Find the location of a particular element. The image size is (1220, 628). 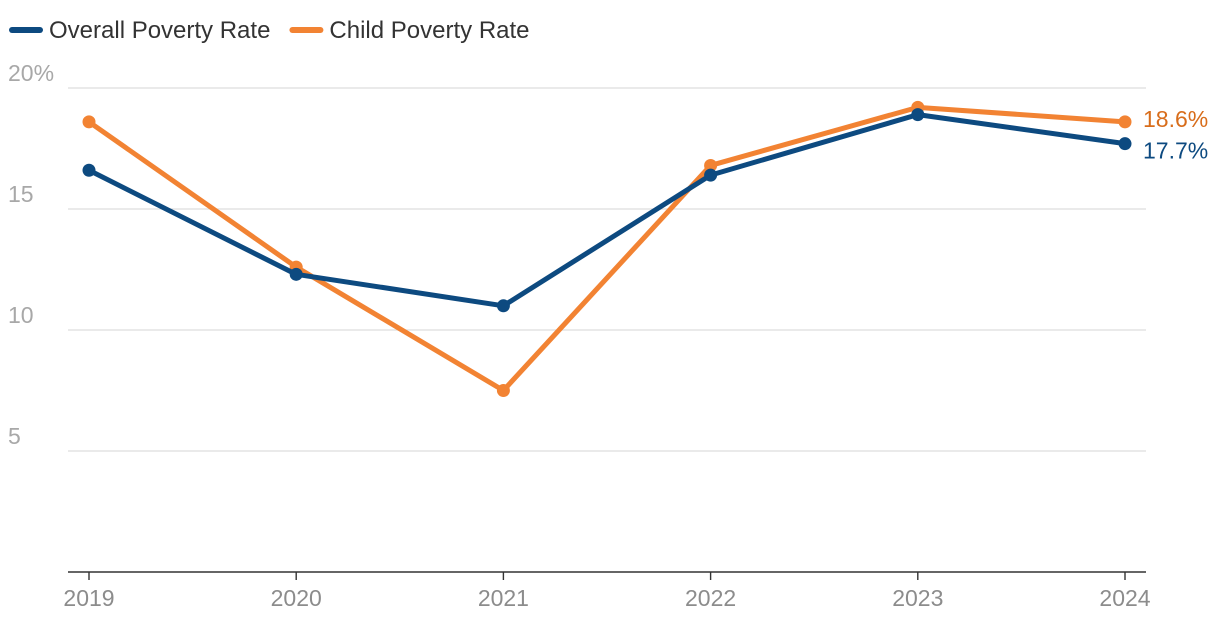

y-tick-label: 10 is located at coordinates (21, 315).